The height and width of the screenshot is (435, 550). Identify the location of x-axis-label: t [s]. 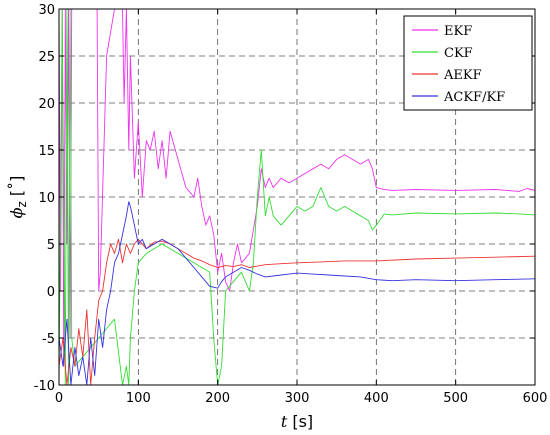
(297, 421).